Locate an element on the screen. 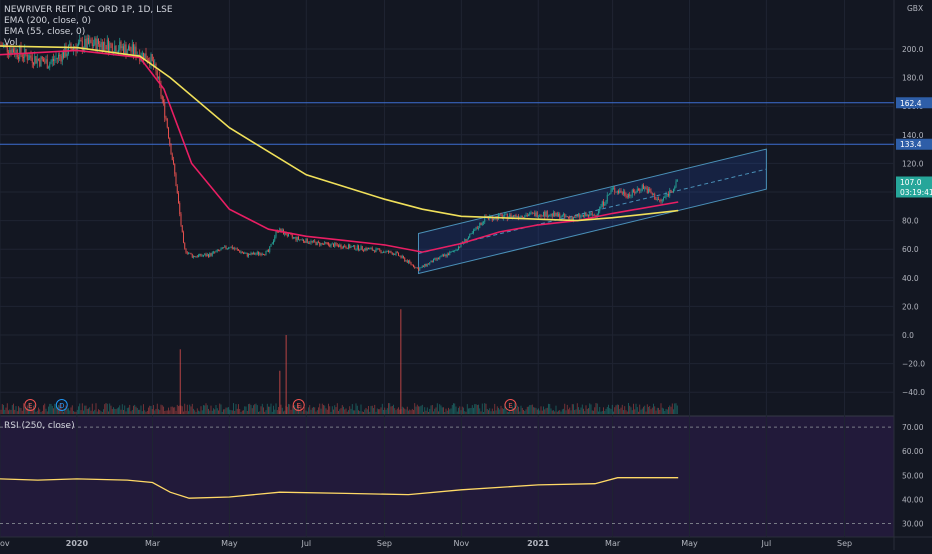 The width and height of the screenshot is (932, 554). ema200-legend: EMA (200, close, 0) is located at coordinates (48, 21).